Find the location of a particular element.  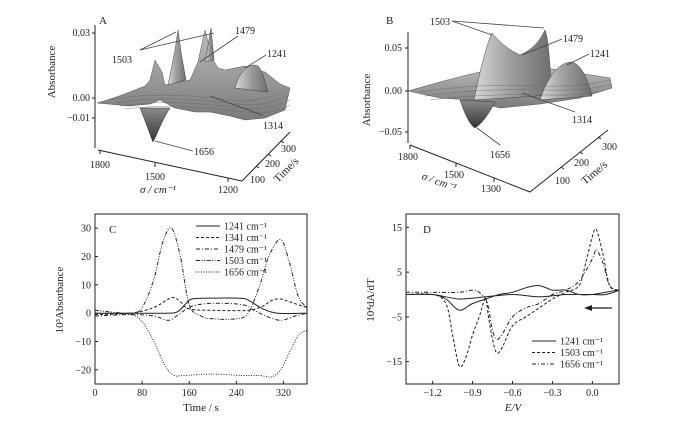

panel-a-x-axis is located at coordinates (170, 165).